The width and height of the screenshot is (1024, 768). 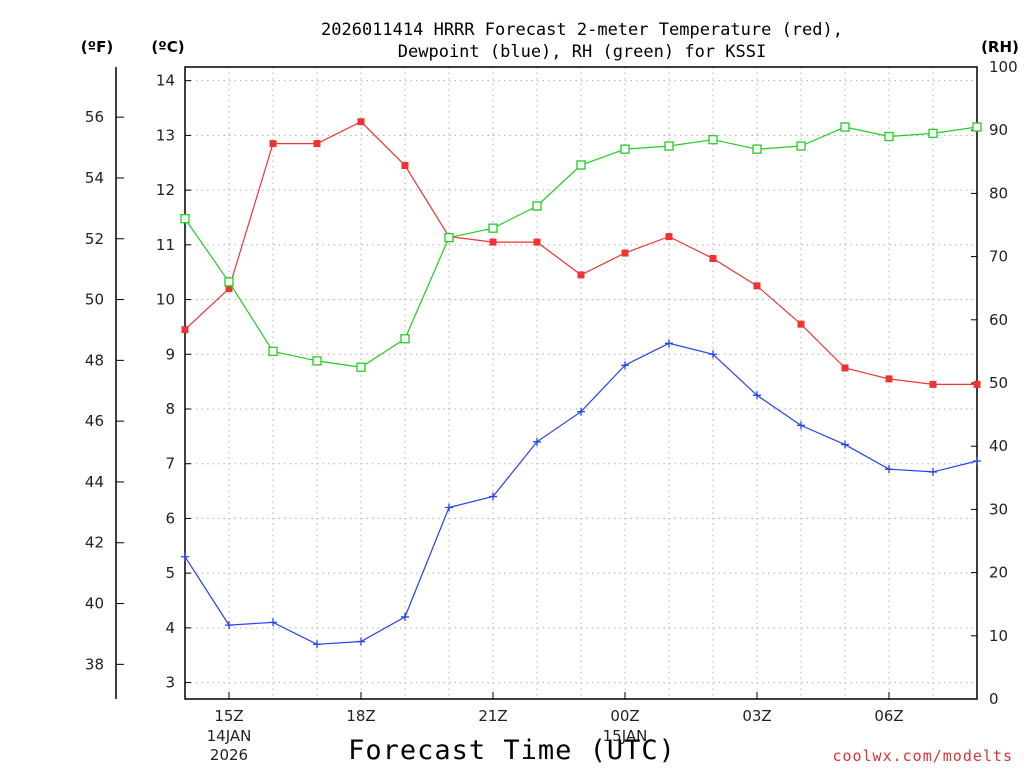 I want to click on rh-tick-label: 60, so click(x=998, y=320).